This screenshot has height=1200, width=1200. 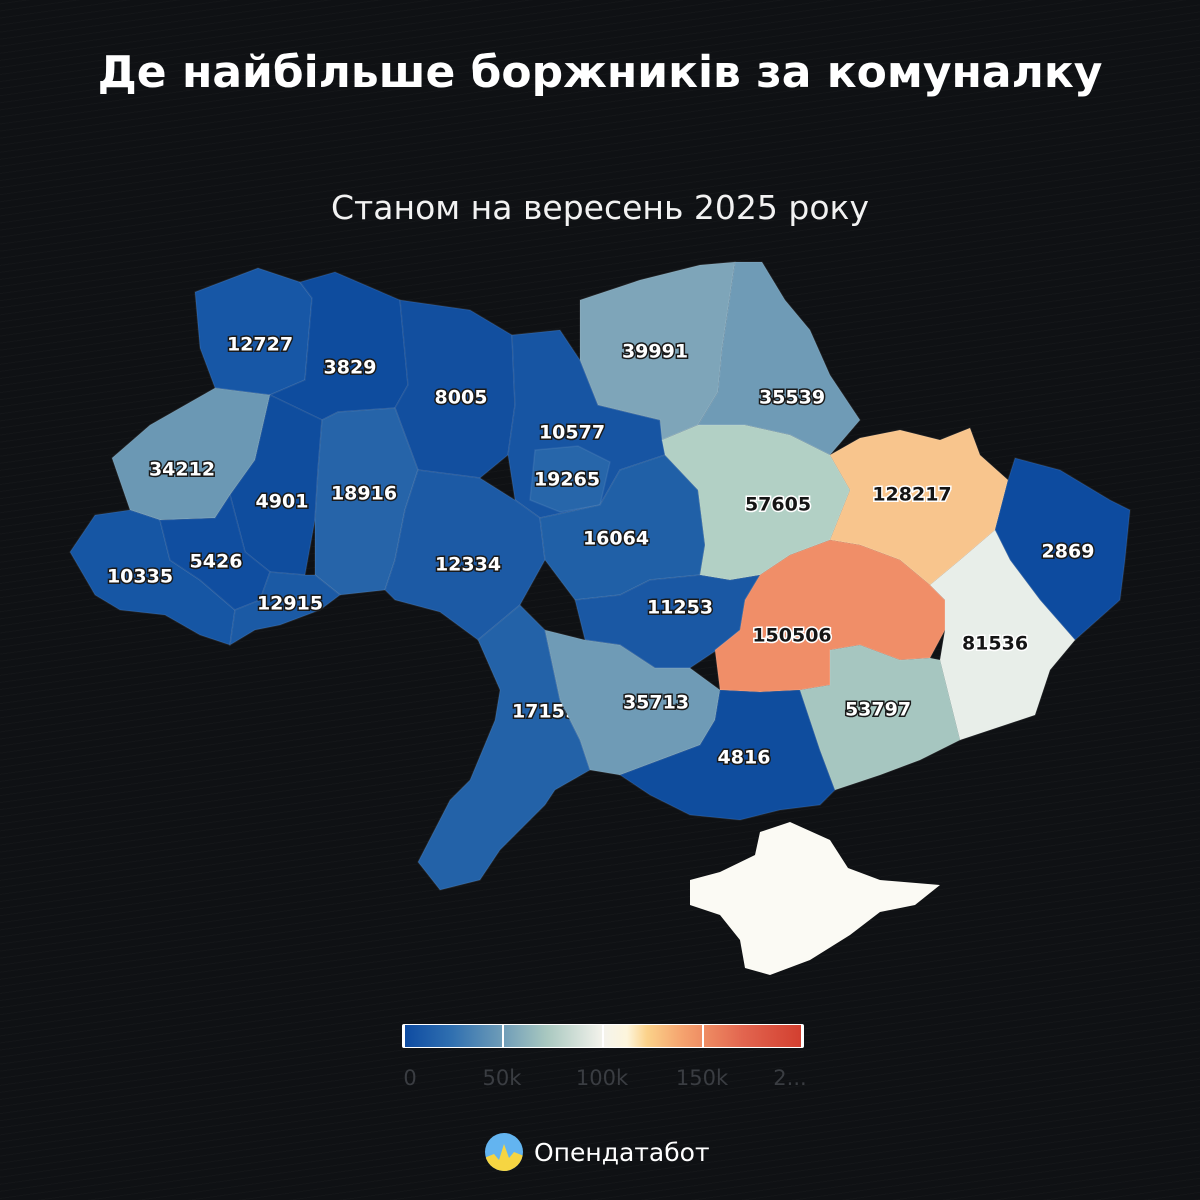 I want to click on region-poltavska-label: 57605, so click(x=778, y=505).